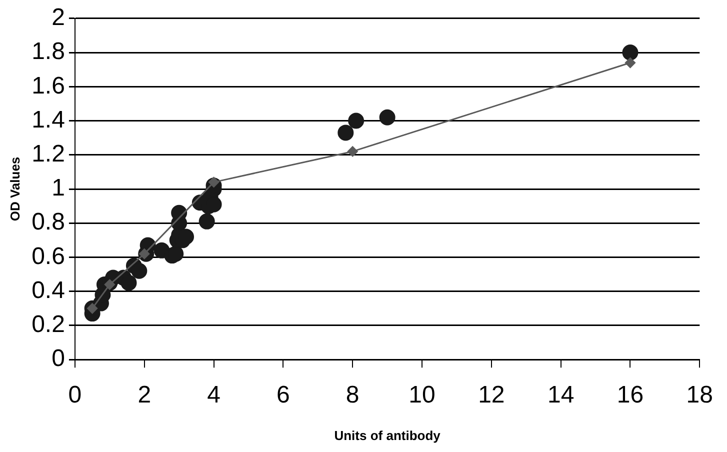 The image size is (727, 452). Describe the element at coordinates (283, 395) in the screenshot. I see `x-tick-label: 6` at that location.